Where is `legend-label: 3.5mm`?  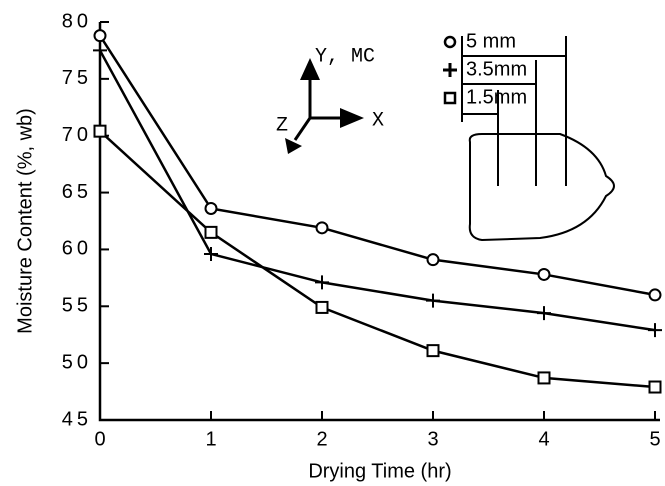 legend-label: 3.5mm is located at coordinates (496, 69).